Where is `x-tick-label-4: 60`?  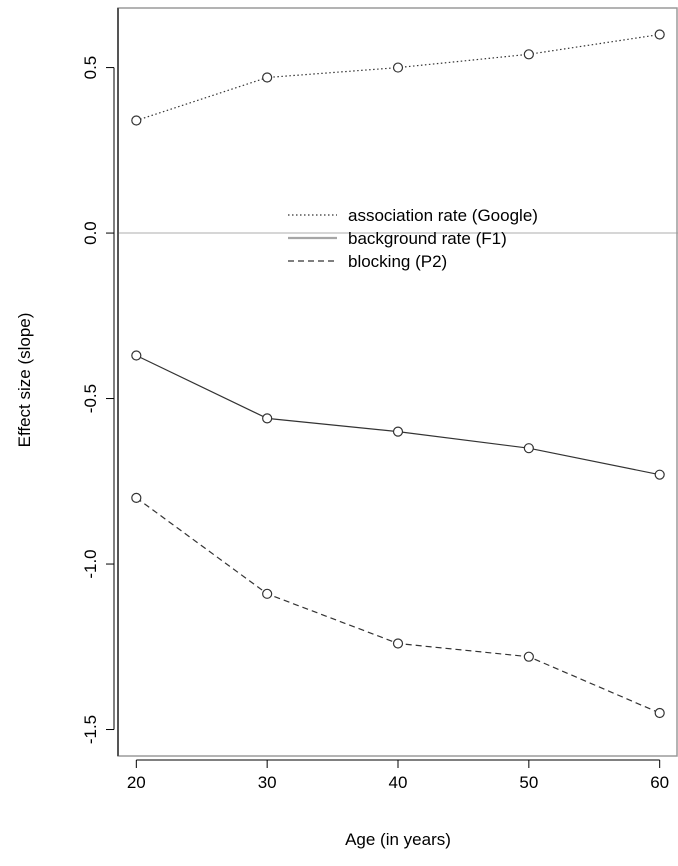 x-tick-label-4: 60 is located at coordinates (659, 782).